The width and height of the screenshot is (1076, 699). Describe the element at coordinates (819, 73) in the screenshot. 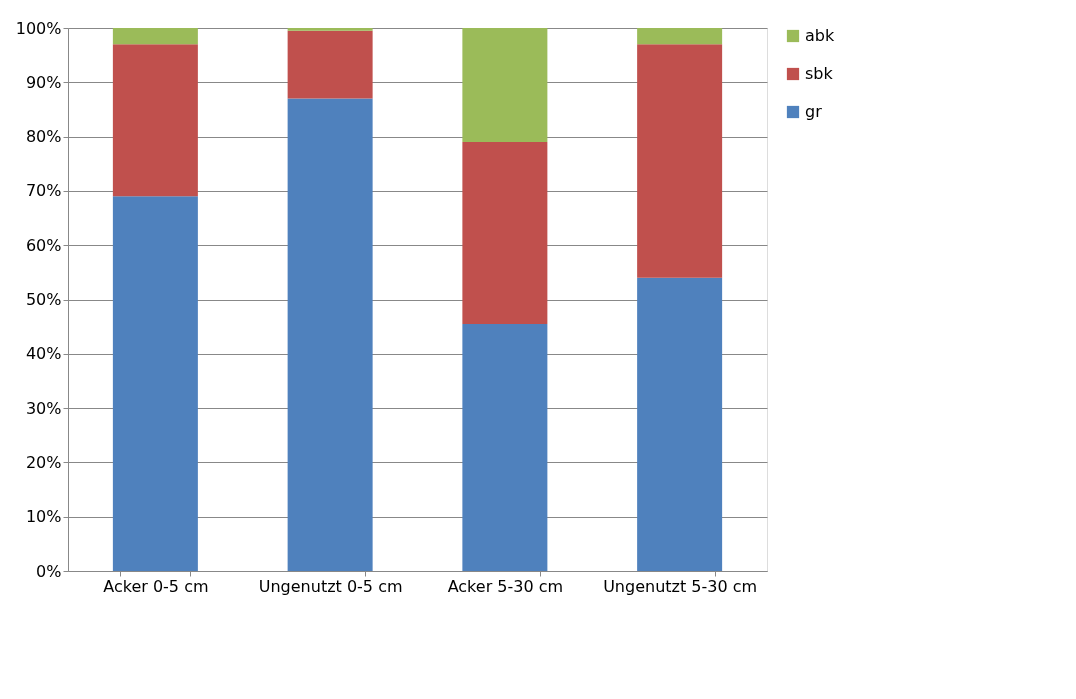

I see `legend-label: sbk` at that location.